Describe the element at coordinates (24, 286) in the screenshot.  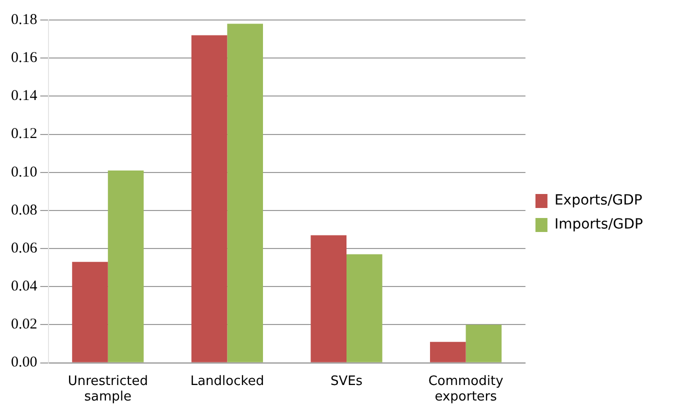
I see `y-tick-label: 0.04` at that location.